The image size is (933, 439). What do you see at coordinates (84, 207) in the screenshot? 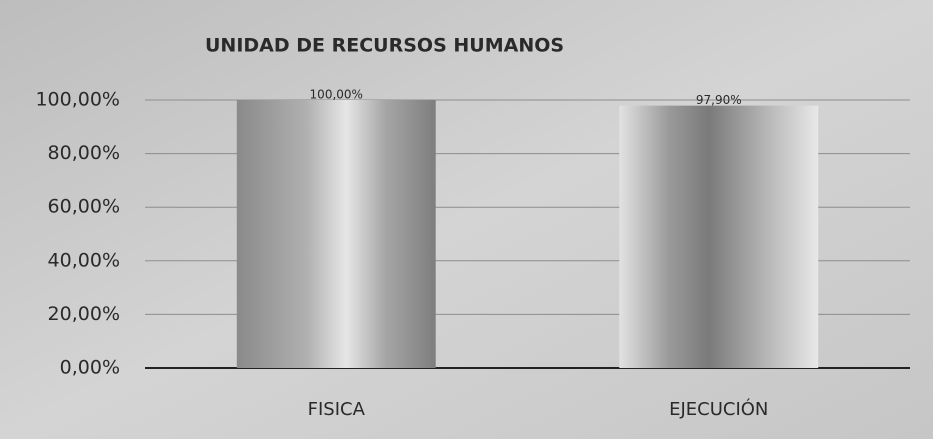
I see `y-tick-label: 60,00%` at bounding box center [84, 207].